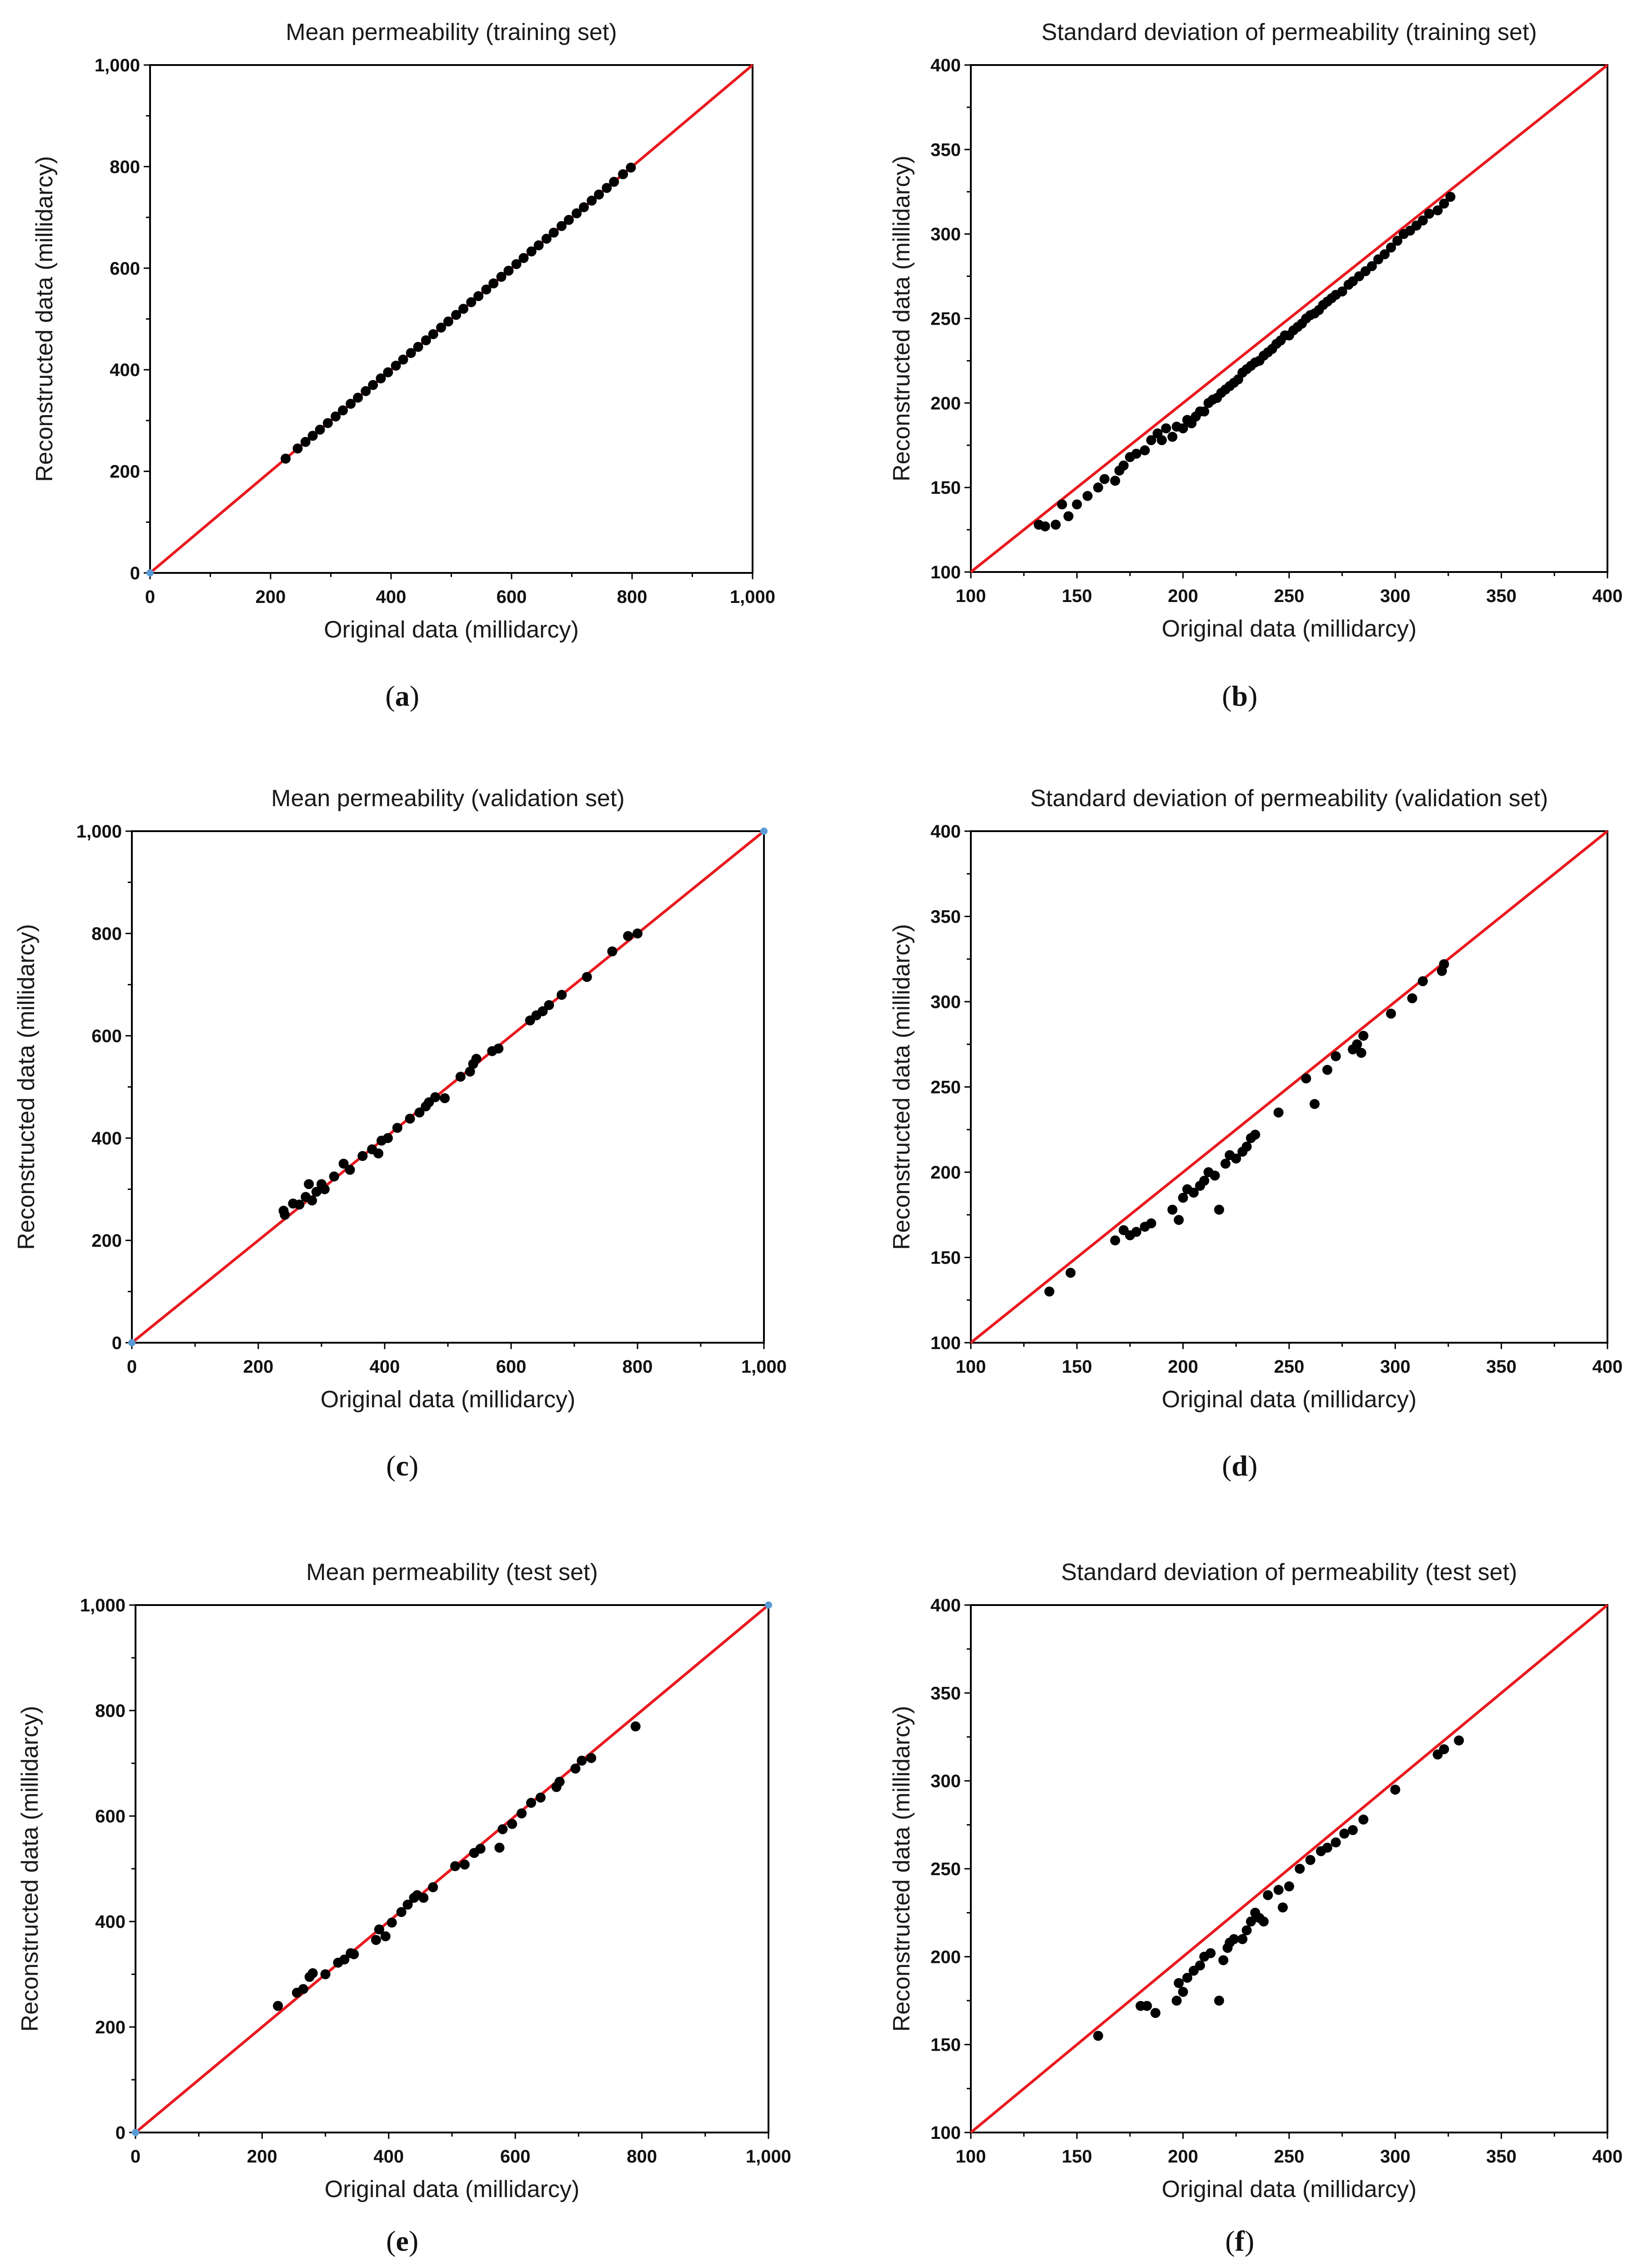 The image size is (1642, 2268). I want to click on y-tick-label: 1,000, so click(118, 65).